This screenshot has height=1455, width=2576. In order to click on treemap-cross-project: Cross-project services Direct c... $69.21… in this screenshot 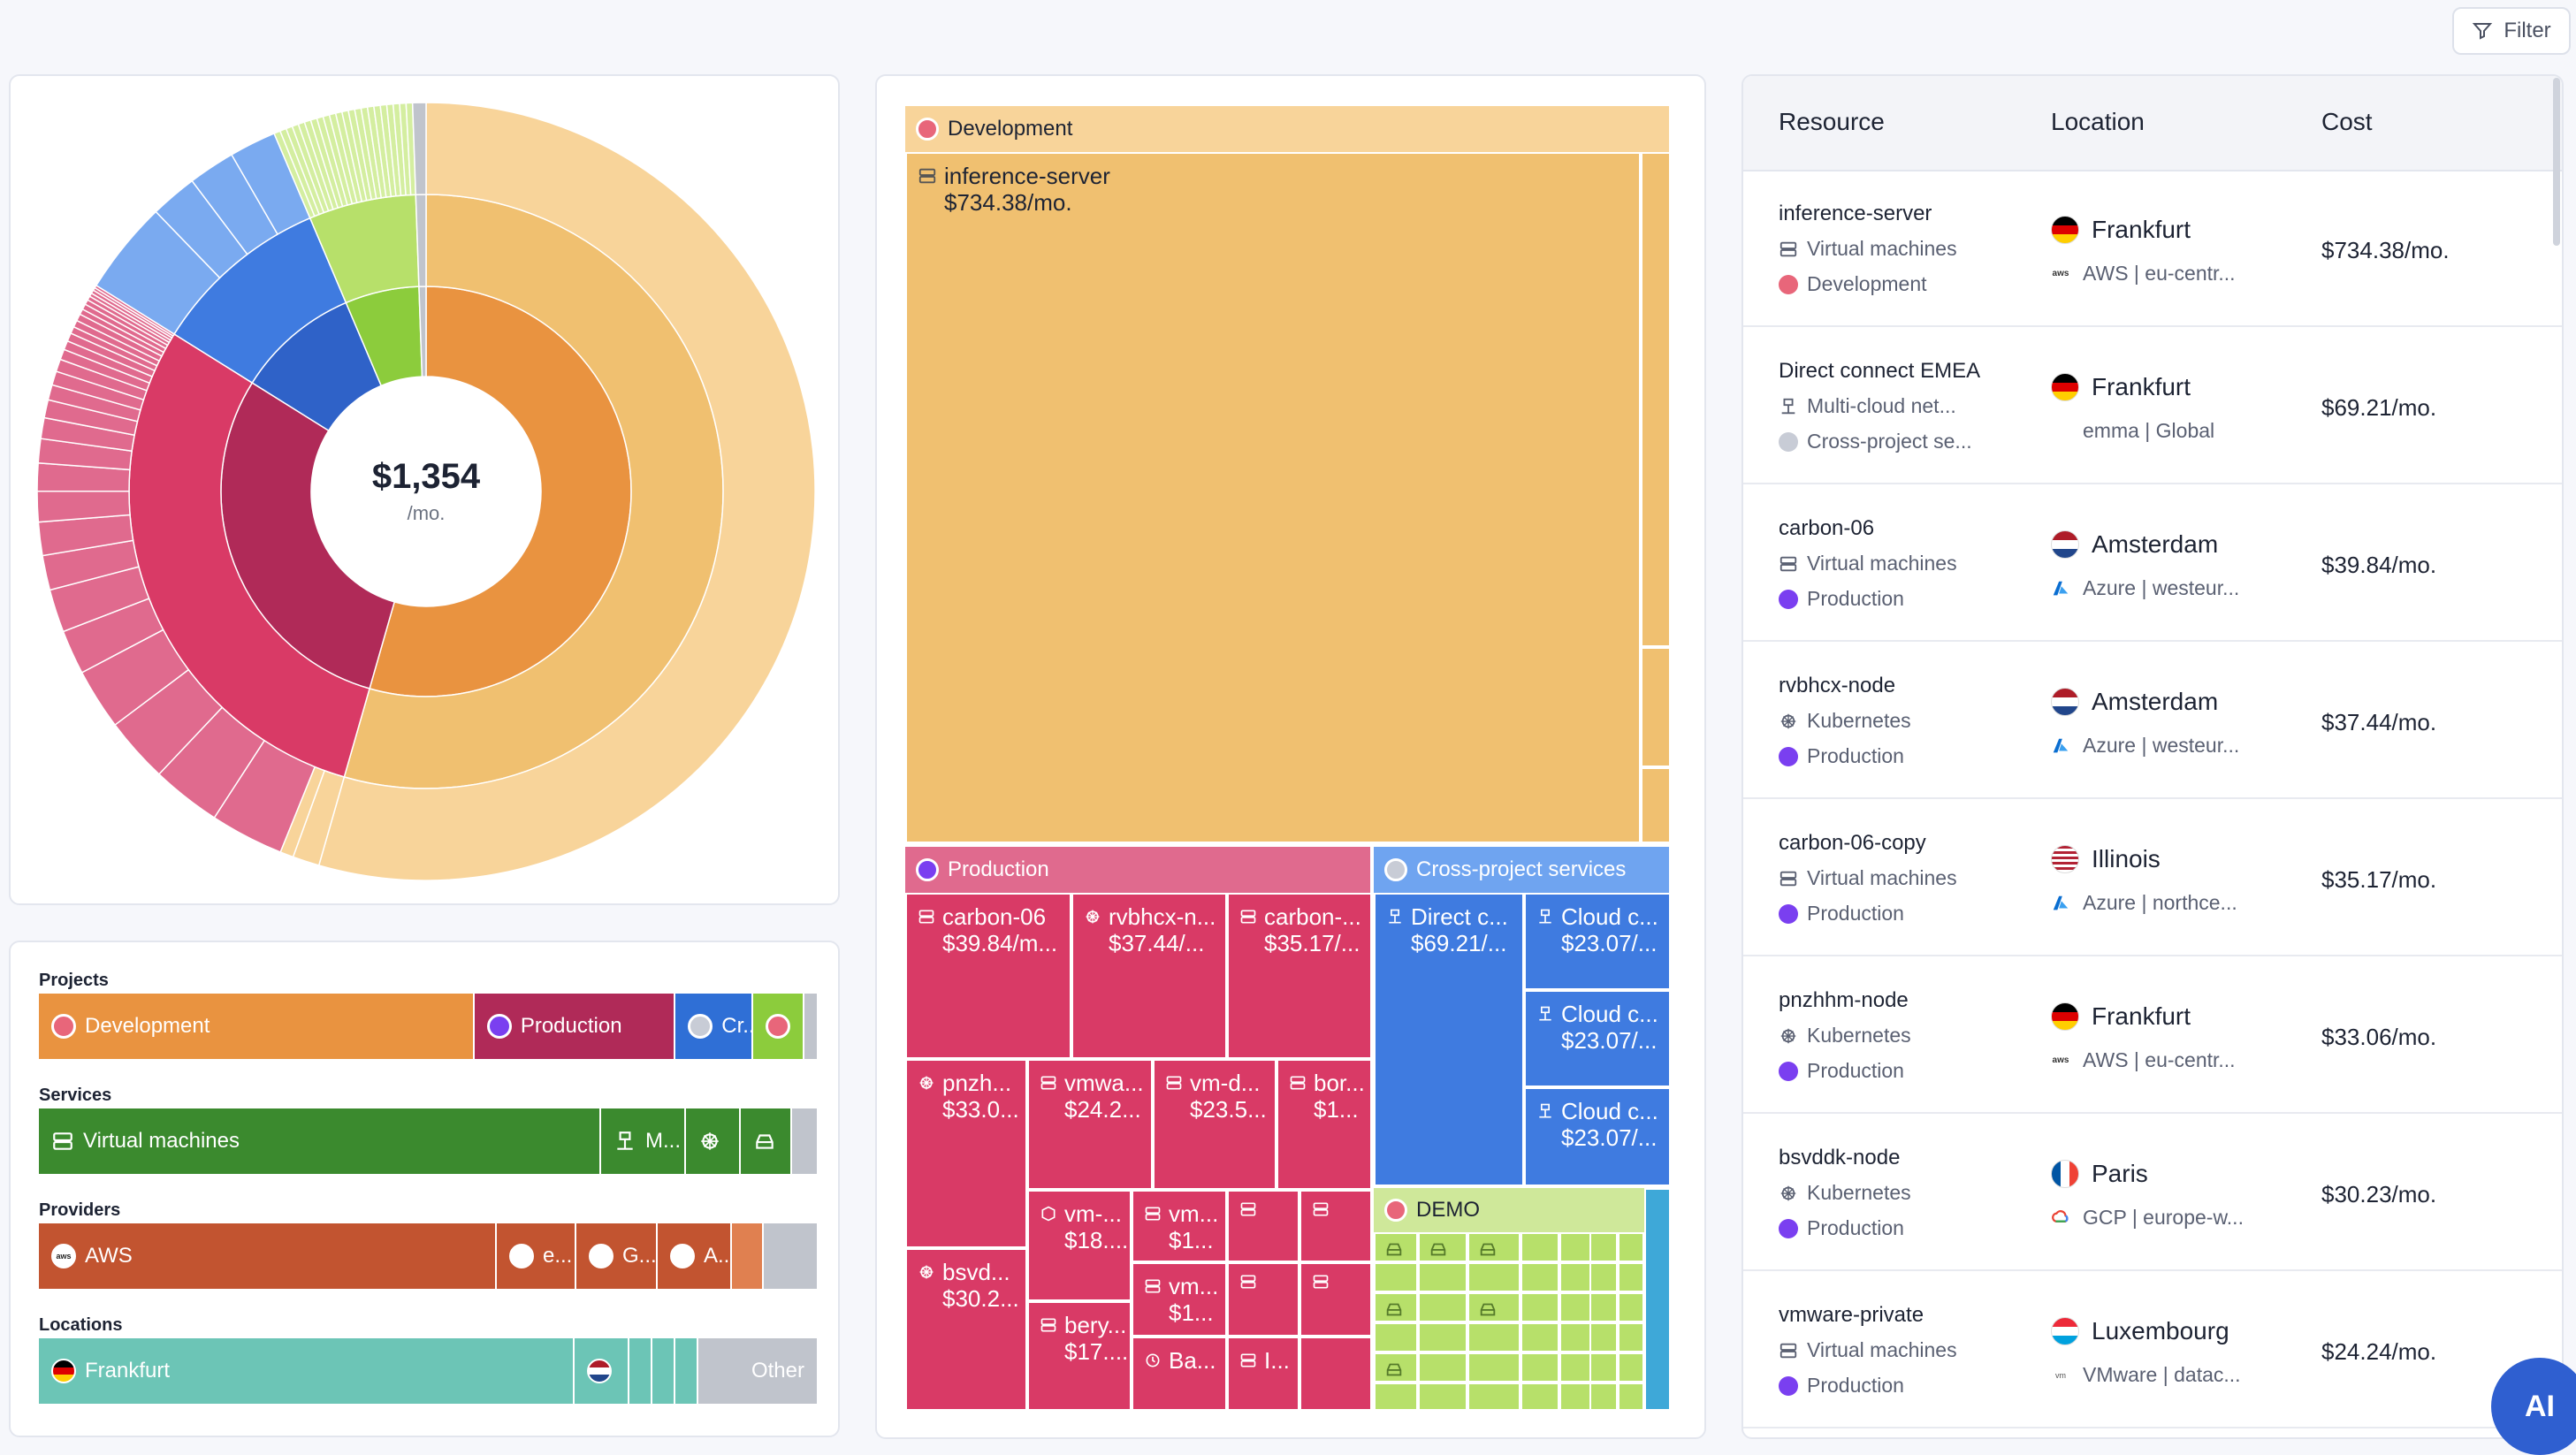, I will do `click(1521, 1015)`.